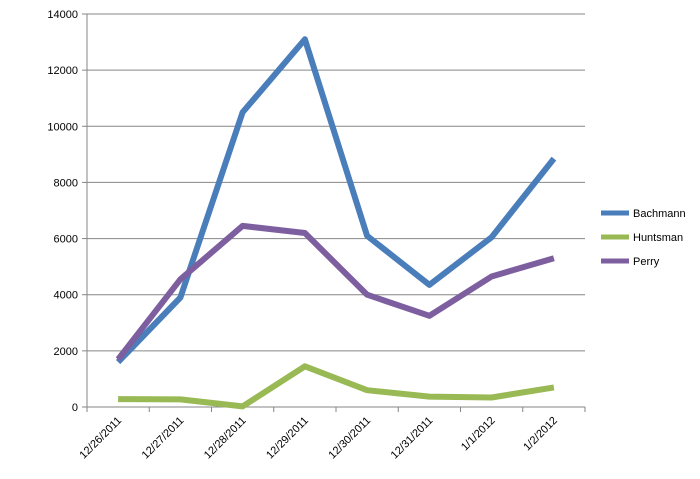  I want to click on series-line-huntsman, so click(336, 386).